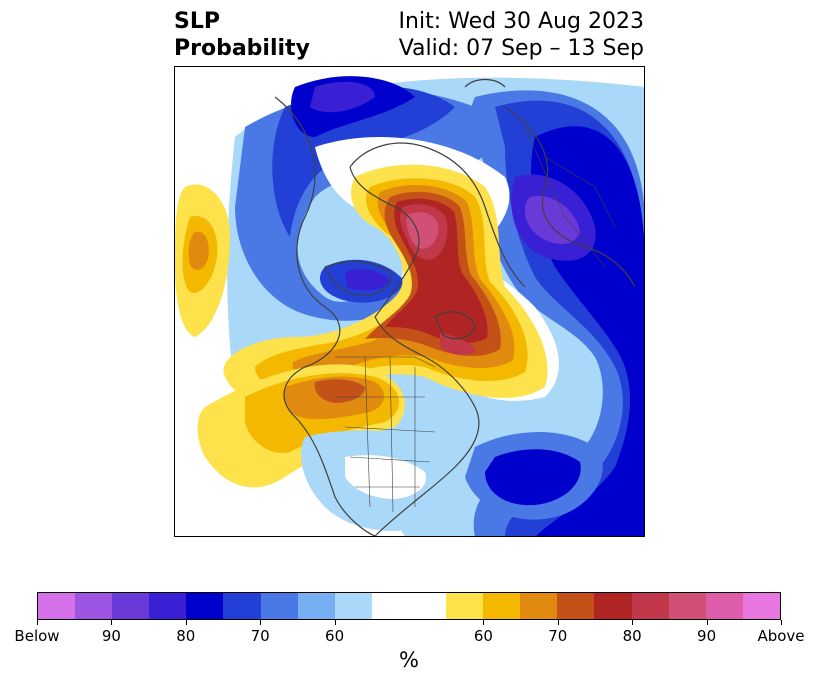  What do you see at coordinates (242, 35) in the screenshot?
I see `map-title: SLP Probability` at bounding box center [242, 35].